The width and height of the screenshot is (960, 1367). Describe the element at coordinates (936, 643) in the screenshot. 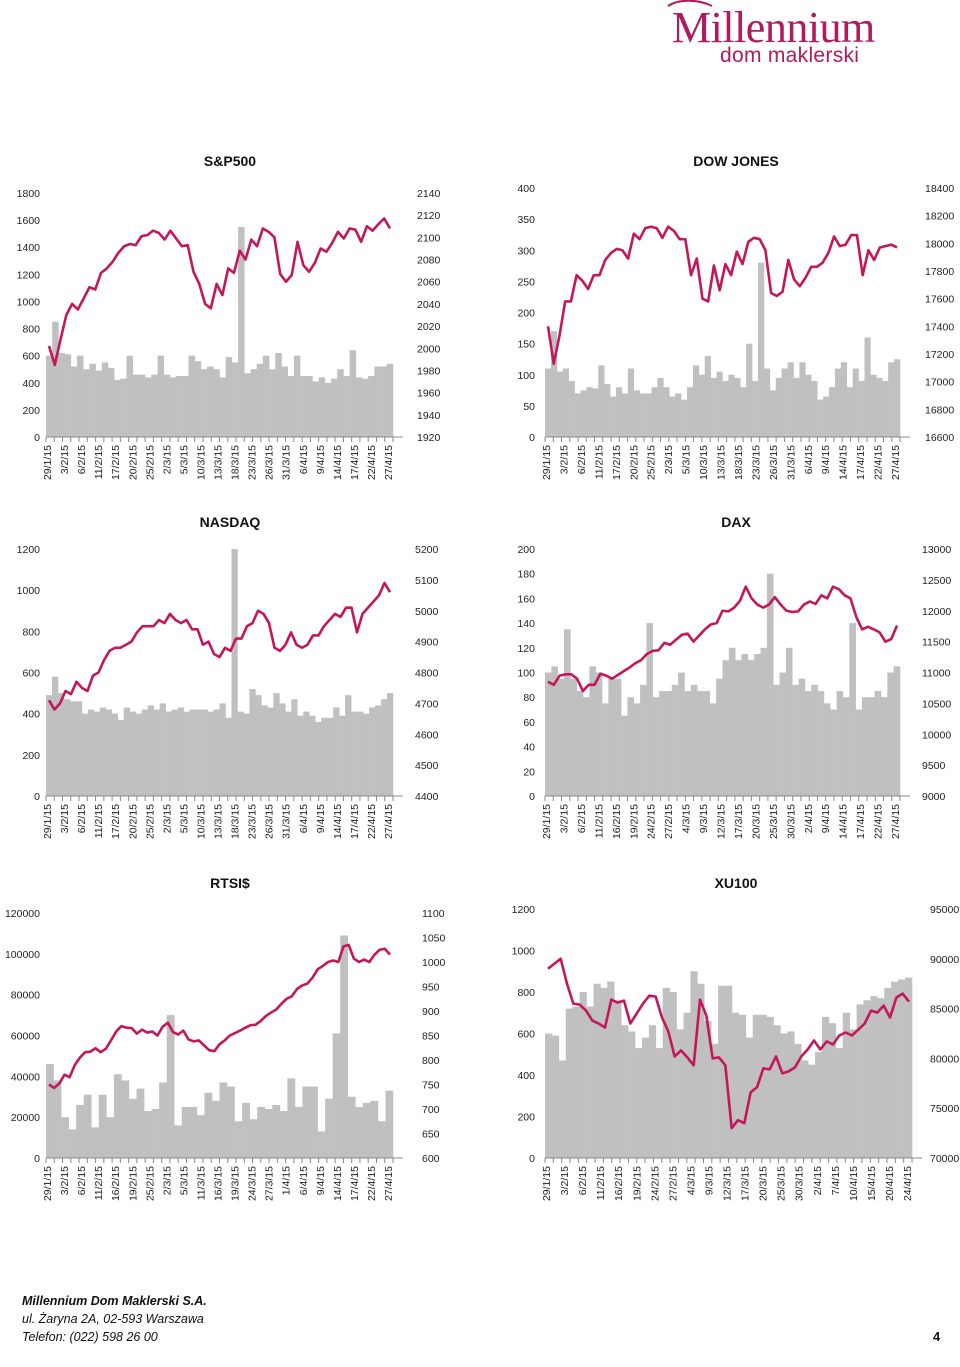

I see `right-axis-label: 11500` at that location.